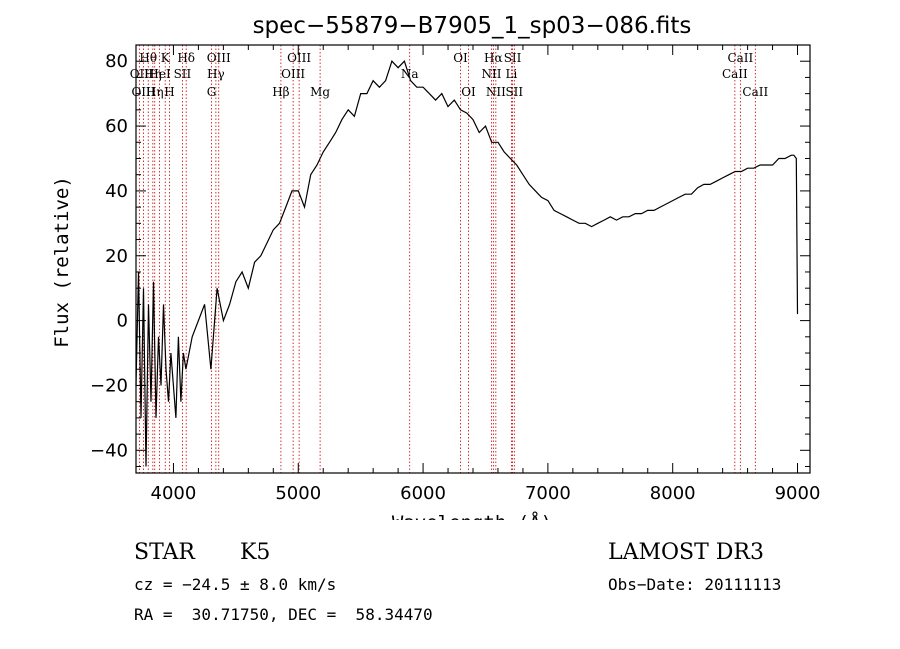 The width and height of the screenshot is (900, 649). Describe the element at coordinates (216, 74) in the screenshot. I see `reference-line-label: Hγ` at that location.